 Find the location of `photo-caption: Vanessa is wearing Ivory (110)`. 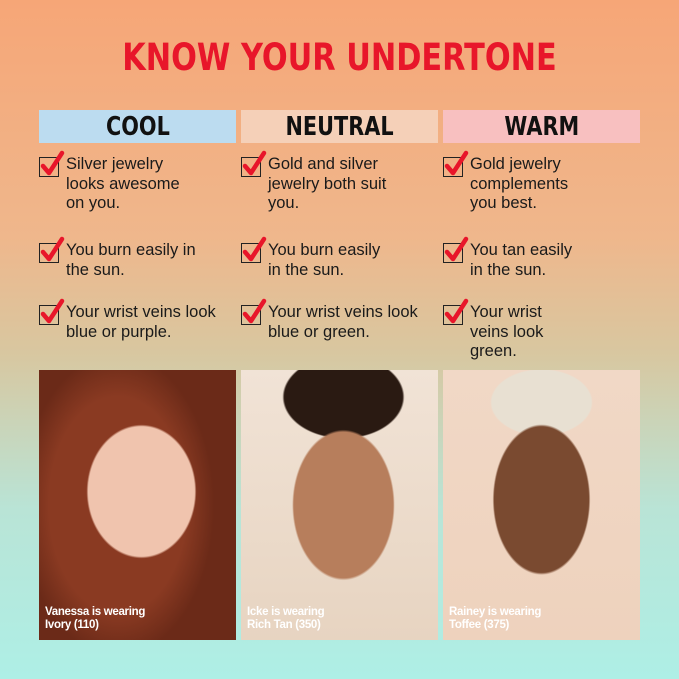

photo-caption: Vanessa is wearing Ivory (110) is located at coordinates (95, 618).